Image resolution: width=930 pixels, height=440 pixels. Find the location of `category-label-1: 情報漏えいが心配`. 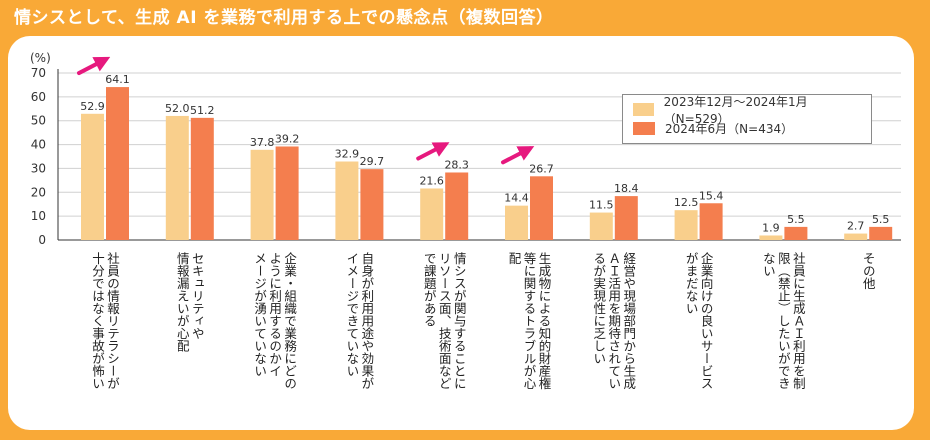

category-label-1: 情報漏えいが心配 is located at coordinates (182, 302).